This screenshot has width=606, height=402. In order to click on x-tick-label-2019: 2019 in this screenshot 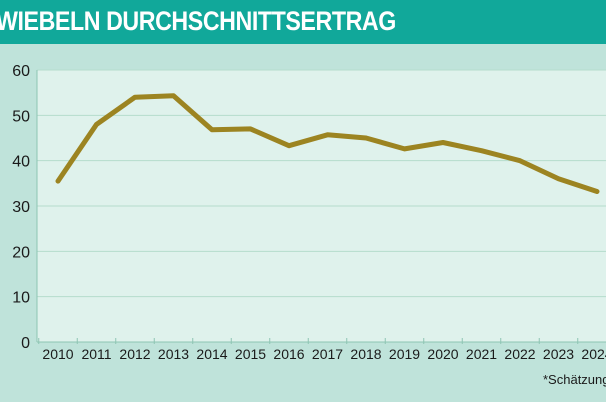, I will do `click(404, 354)`.